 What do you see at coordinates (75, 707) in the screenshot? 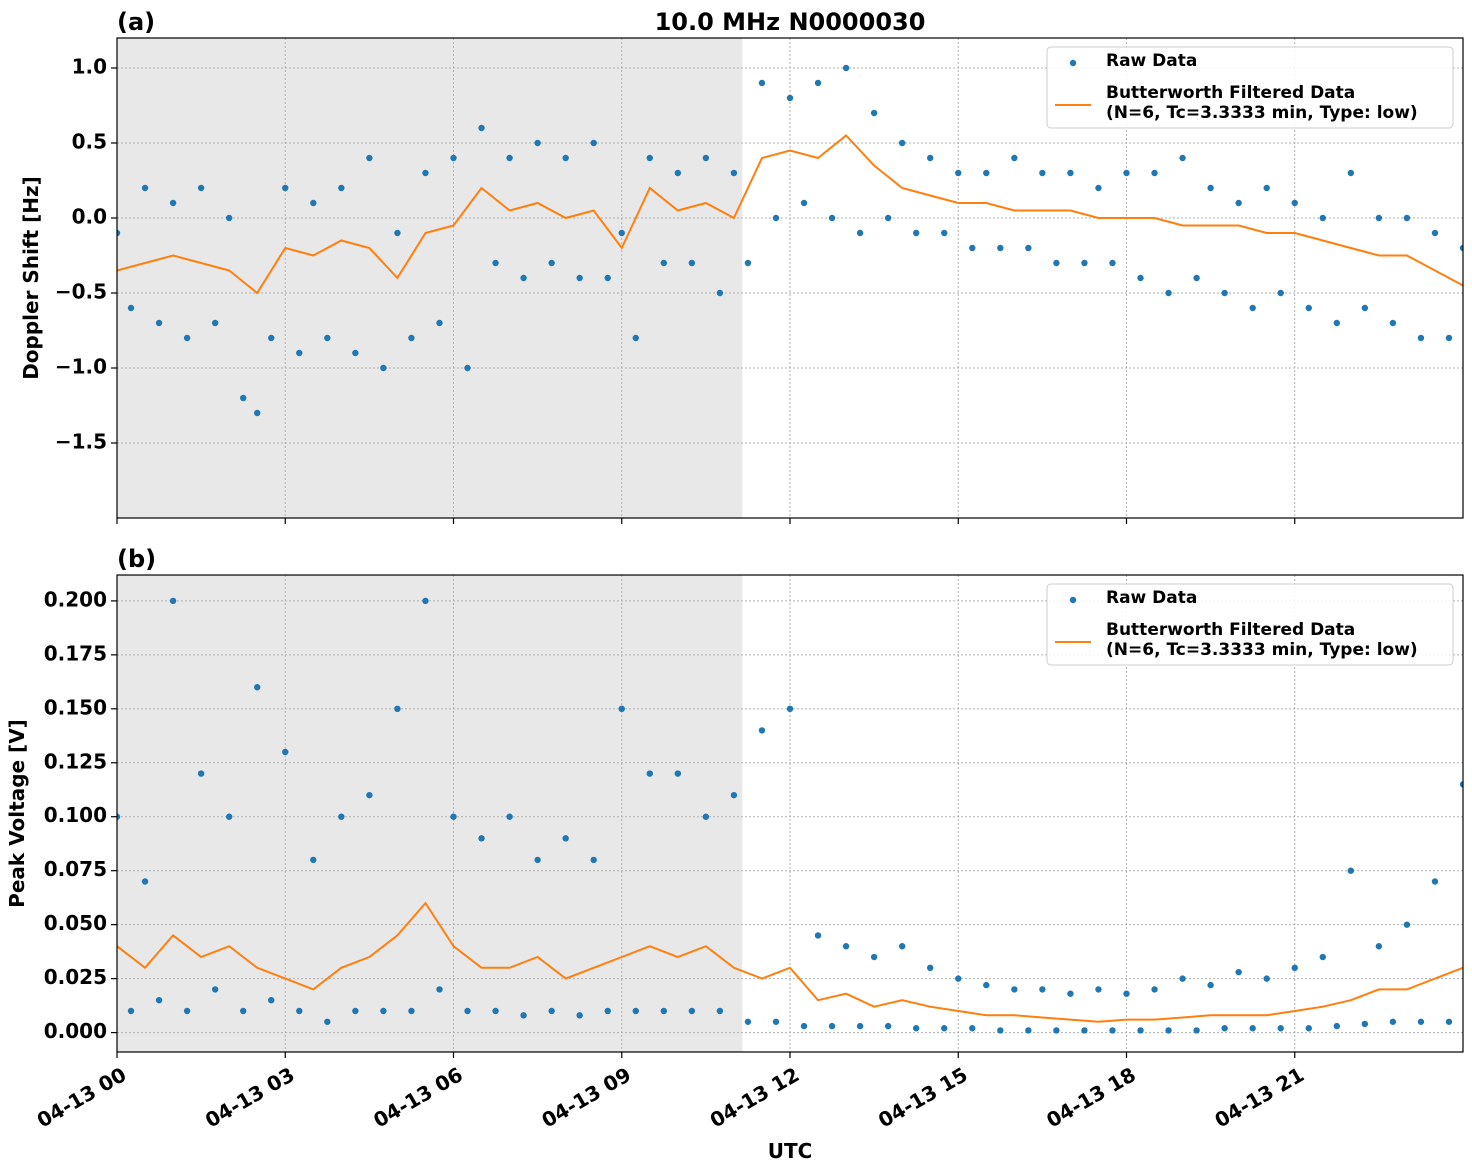
I see `y-tick-label: 0.150` at bounding box center [75, 707].